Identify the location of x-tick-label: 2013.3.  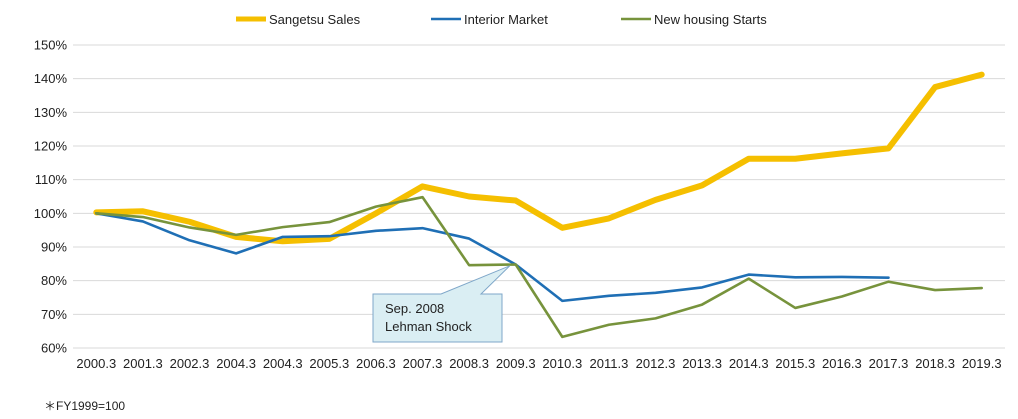
(702, 363).